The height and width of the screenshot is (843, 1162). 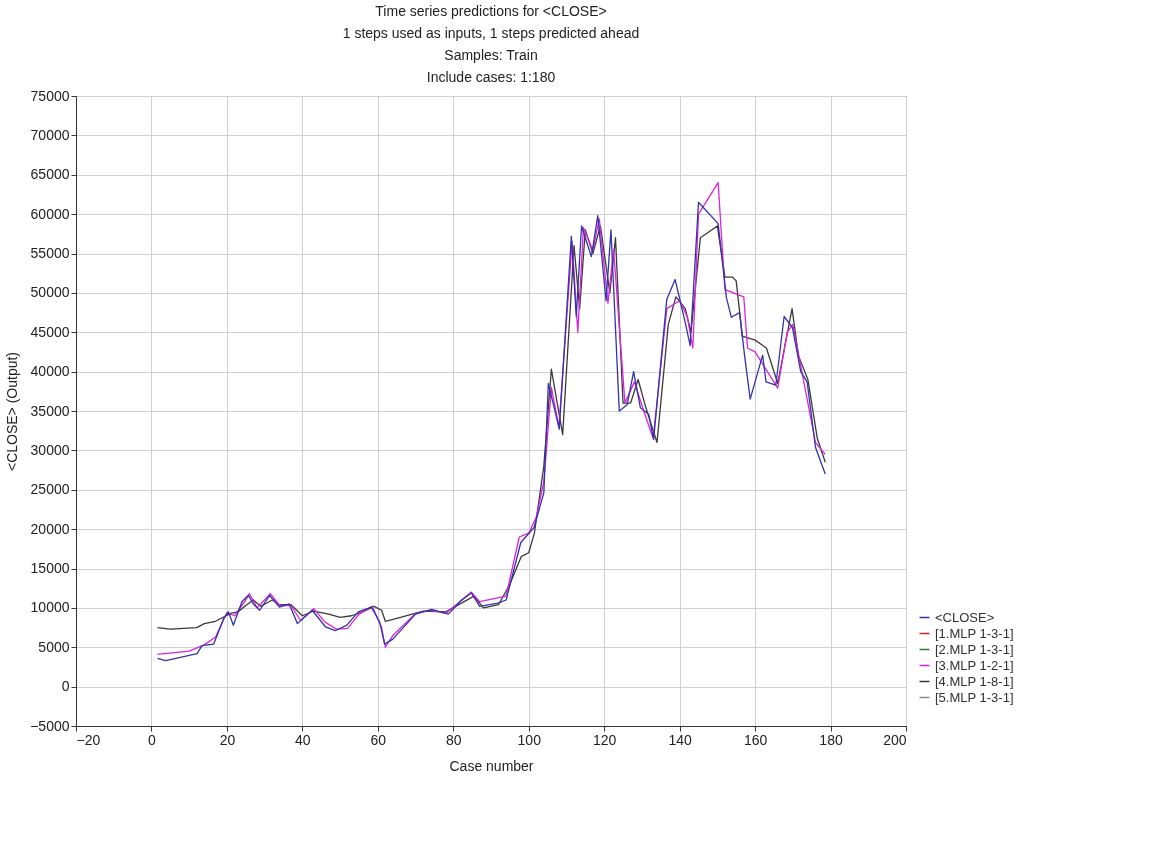 I want to click on chart-title: Time series predictions for <CLOSE> 1 steps used as inputs, 1 steps predicted ahead Samples: Train, so click(x=491, y=33).